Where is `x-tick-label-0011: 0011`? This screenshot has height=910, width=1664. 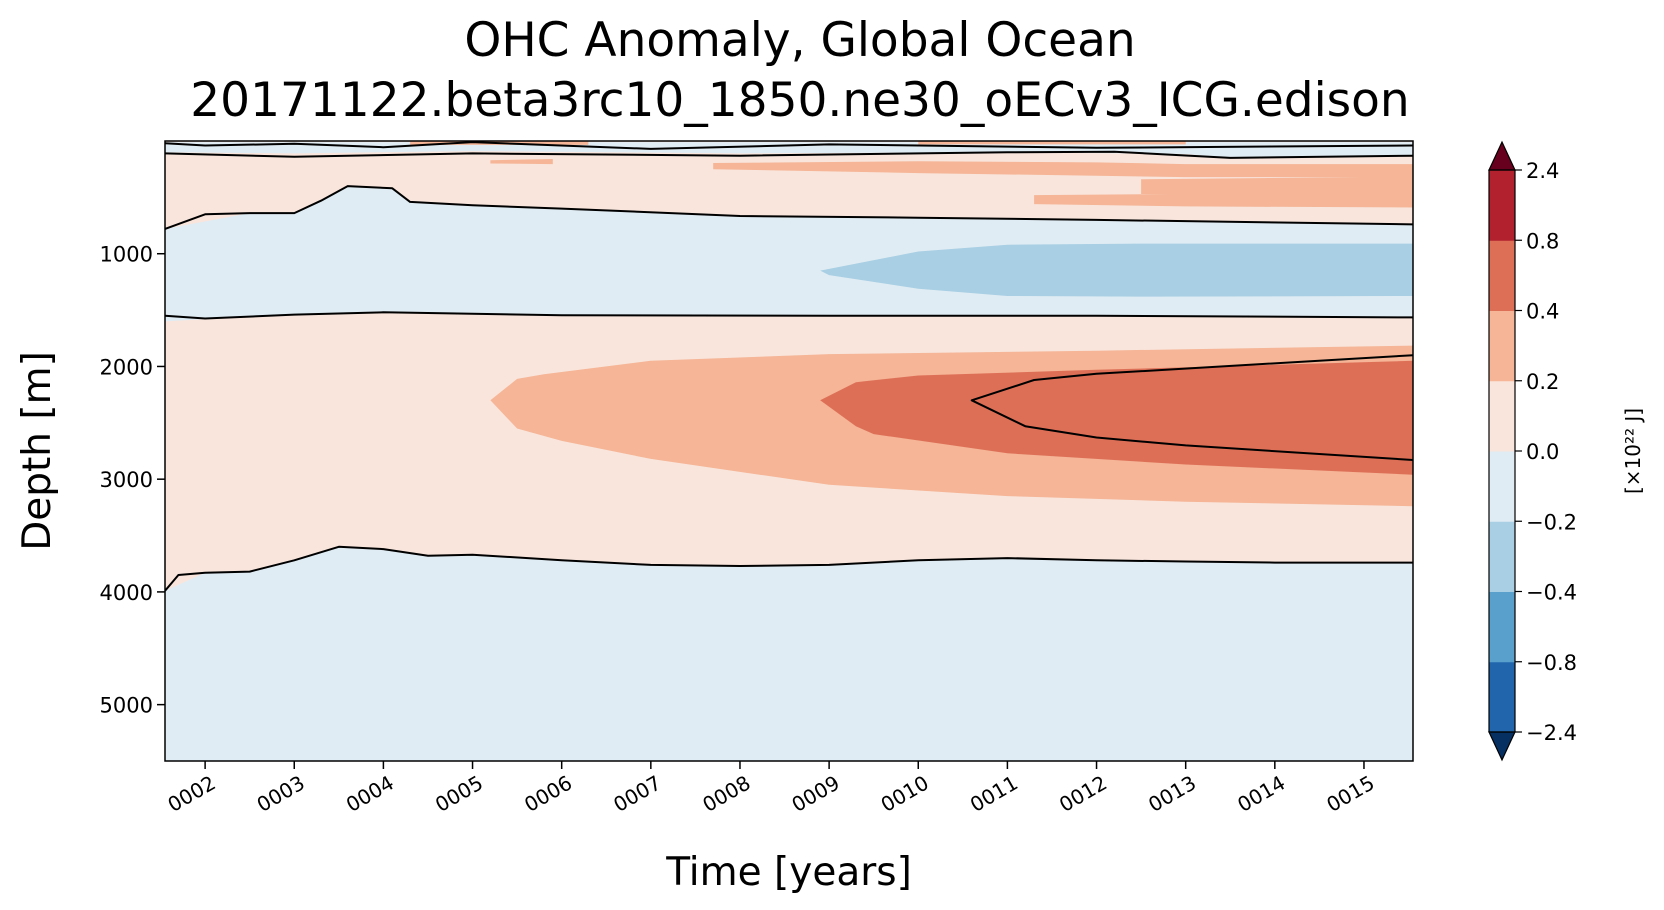 x-tick-label-0011: 0011 is located at coordinates (994, 794).